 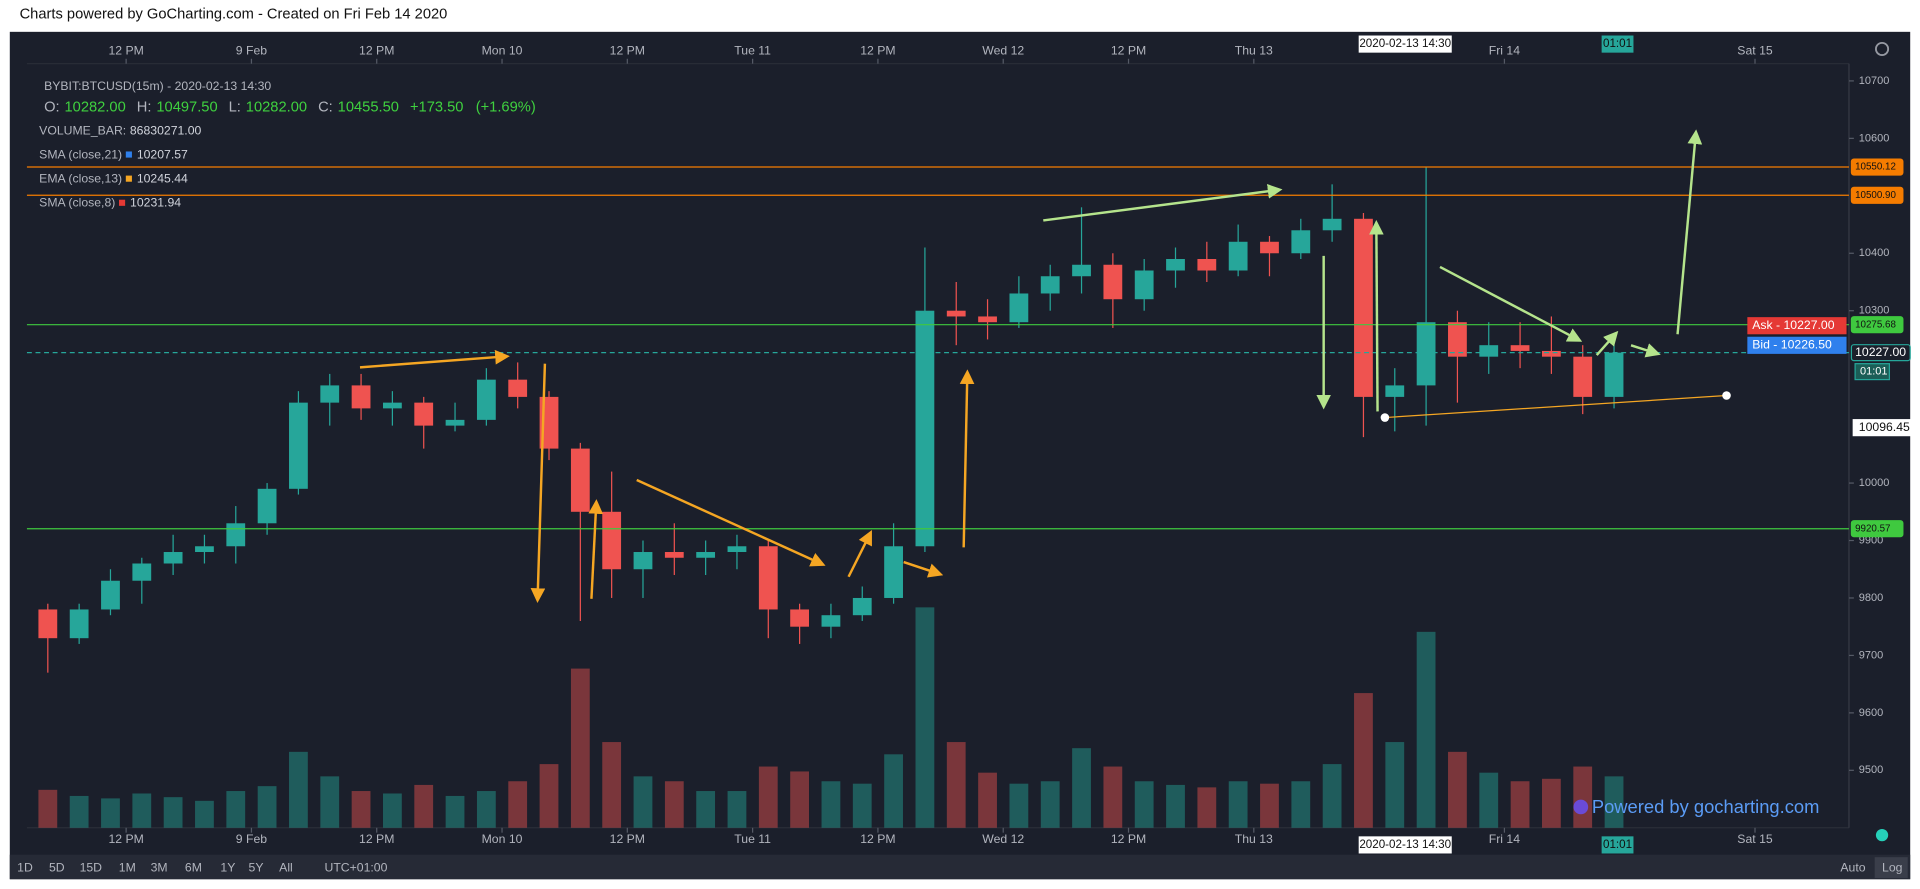 I want to click on settings-icon, so click(x=1882, y=49).